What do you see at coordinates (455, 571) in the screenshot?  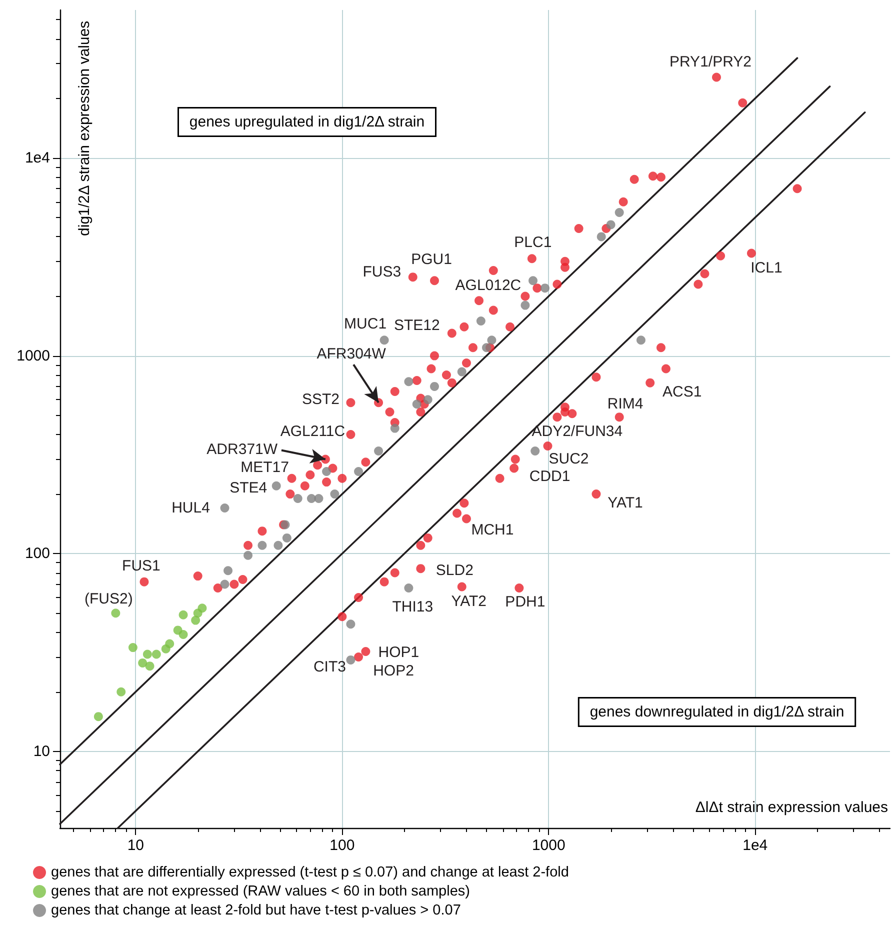 I see `annotation: SLD2` at bounding box center [455, 571].